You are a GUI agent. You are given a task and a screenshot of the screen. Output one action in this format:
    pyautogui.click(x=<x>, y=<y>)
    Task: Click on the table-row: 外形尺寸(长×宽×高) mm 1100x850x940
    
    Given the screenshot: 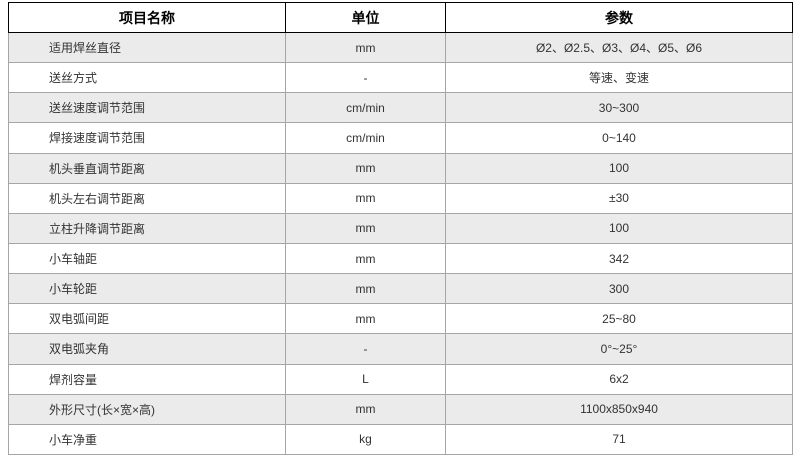 What is the action you would take?
    pyautogui.click(x=400, y=409)
    